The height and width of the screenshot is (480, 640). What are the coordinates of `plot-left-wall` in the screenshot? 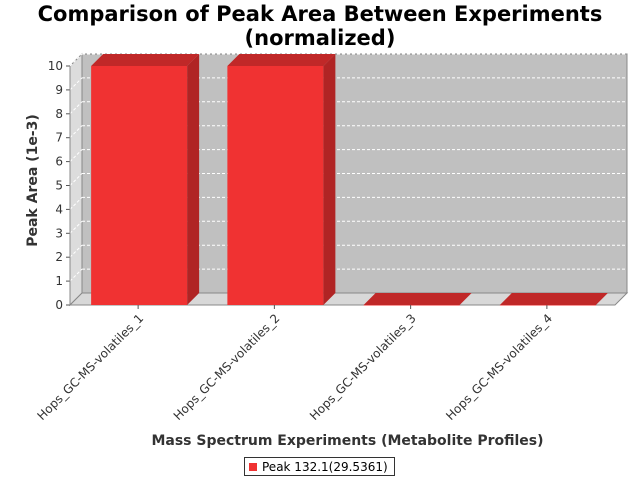 It's located at (76, 179).